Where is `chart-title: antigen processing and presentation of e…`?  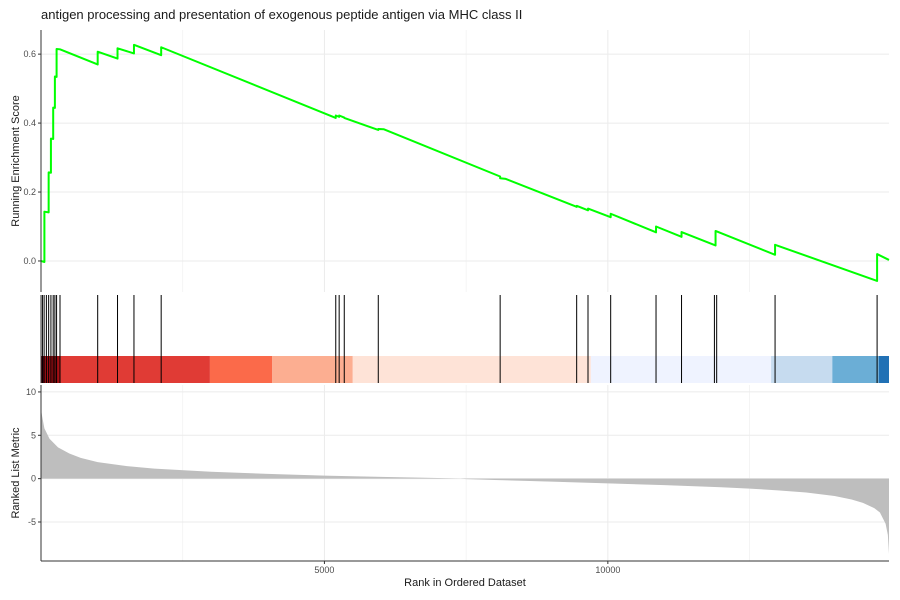 chart-title: antigen processing and presentation of e… is located at coordinates (282, 14).